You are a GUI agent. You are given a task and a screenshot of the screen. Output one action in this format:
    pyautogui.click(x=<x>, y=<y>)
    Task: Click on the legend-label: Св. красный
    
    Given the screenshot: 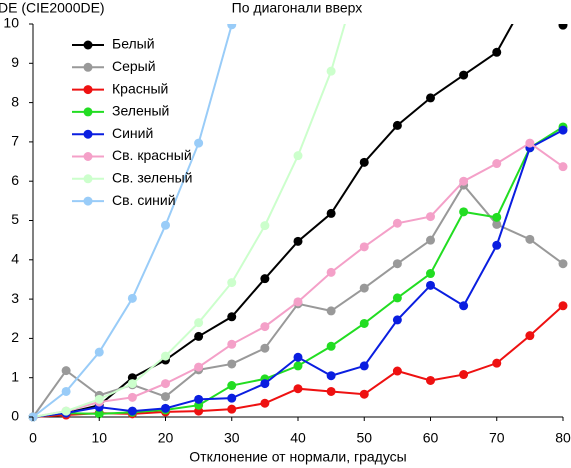 What is the action you would take?
    pyautogui.click(x=152, y=155)
    